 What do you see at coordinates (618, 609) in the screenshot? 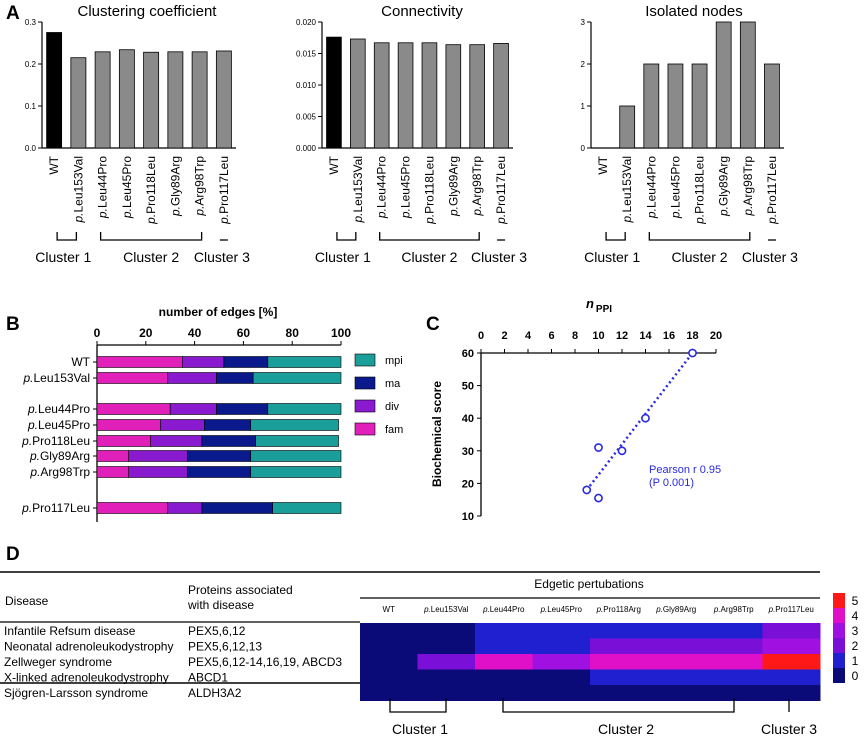
I see `column-label-p-pro118arg: p.Pro118Arg` at bounding box center [618, 609].